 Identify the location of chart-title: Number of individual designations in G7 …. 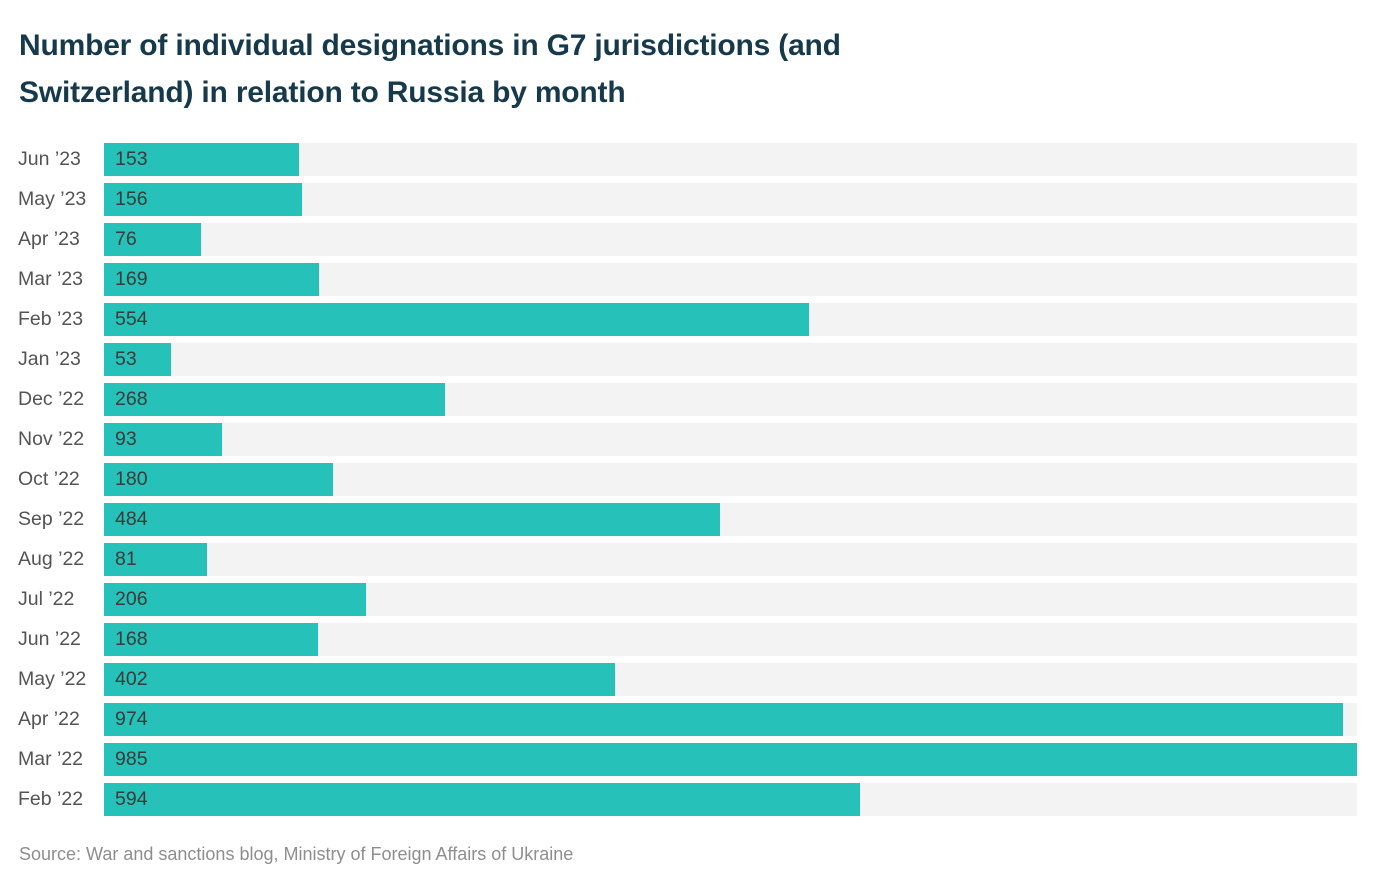
(574, 69).